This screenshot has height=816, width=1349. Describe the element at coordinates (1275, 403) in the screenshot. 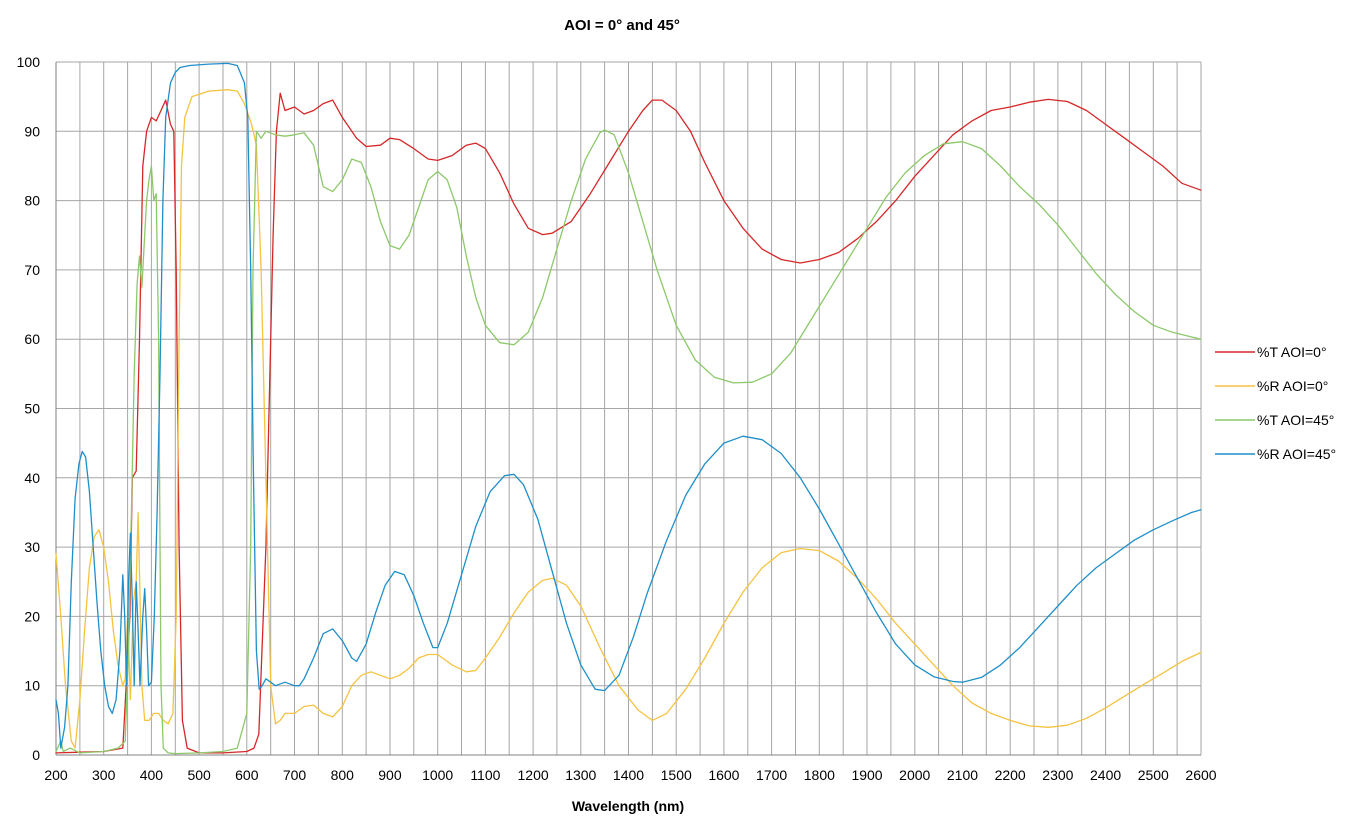

I see `legend: %T AOI=0° %R AOI=0° %T AOI=45° %R AOI=45°` at that location.